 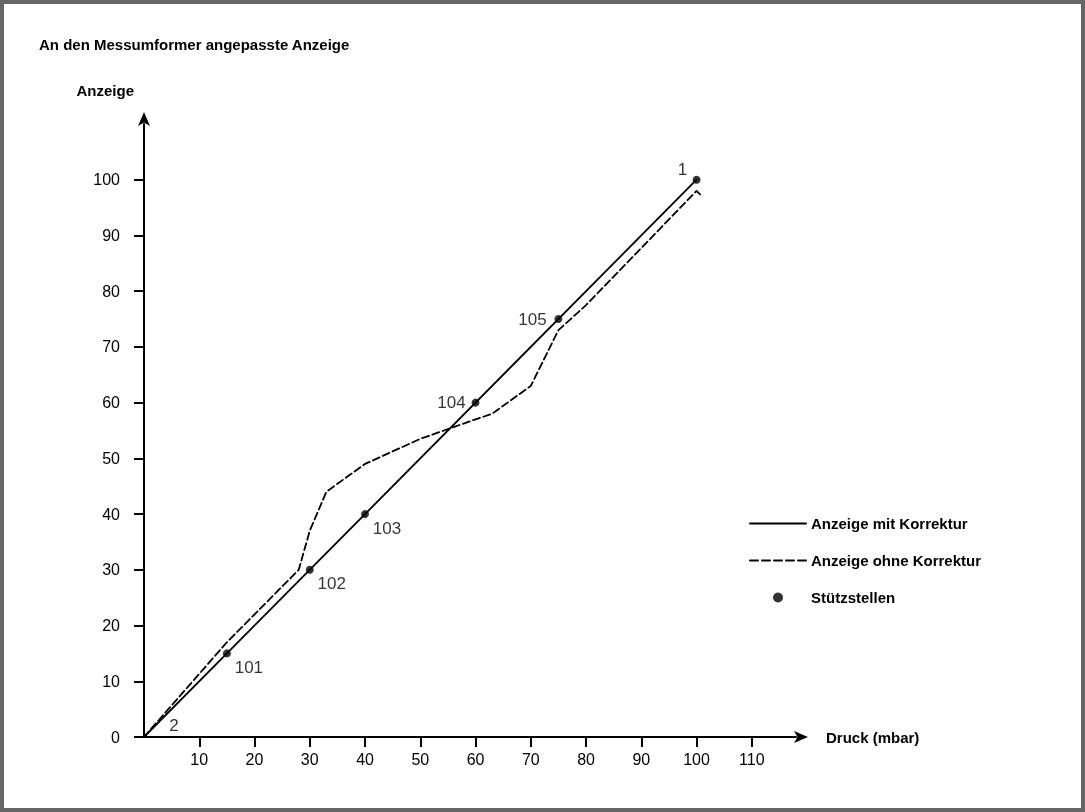 I want to click on y-tick-label: 30, so click(x=111, y=570).